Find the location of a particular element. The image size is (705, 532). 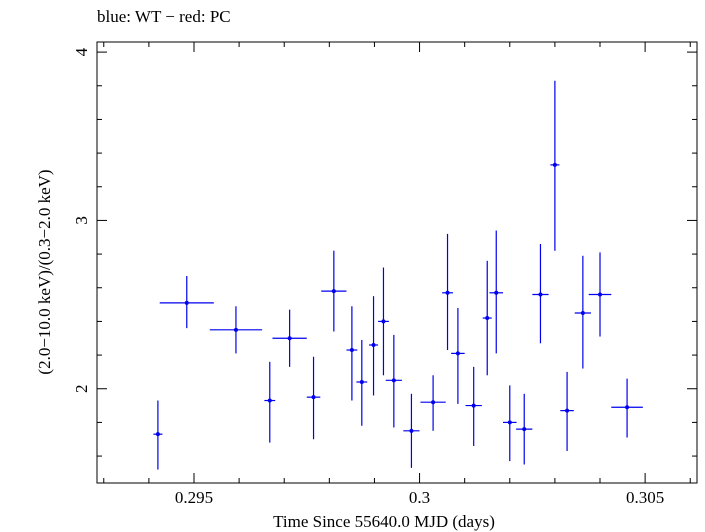

x-tick-label: 0.295 is located at coordinates (194, 497).